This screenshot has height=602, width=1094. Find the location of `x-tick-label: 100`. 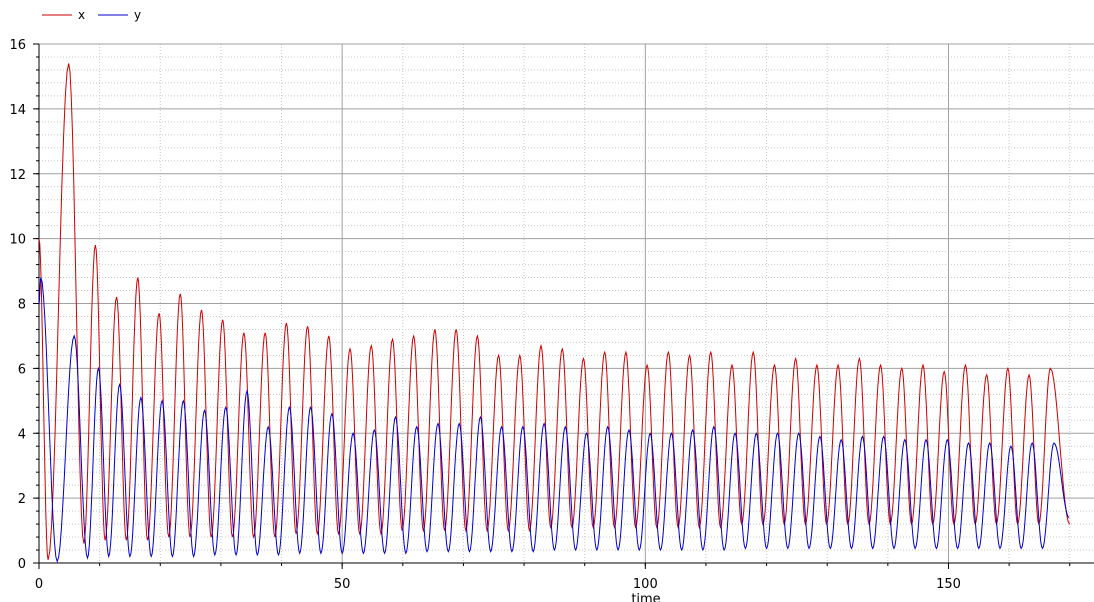

x-tick-label: 100 is located at coordinates (645, 584).